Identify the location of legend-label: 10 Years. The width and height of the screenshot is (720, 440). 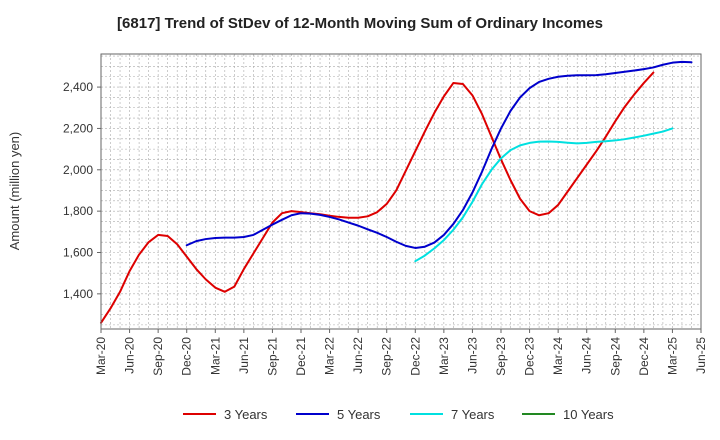
(588, 414).